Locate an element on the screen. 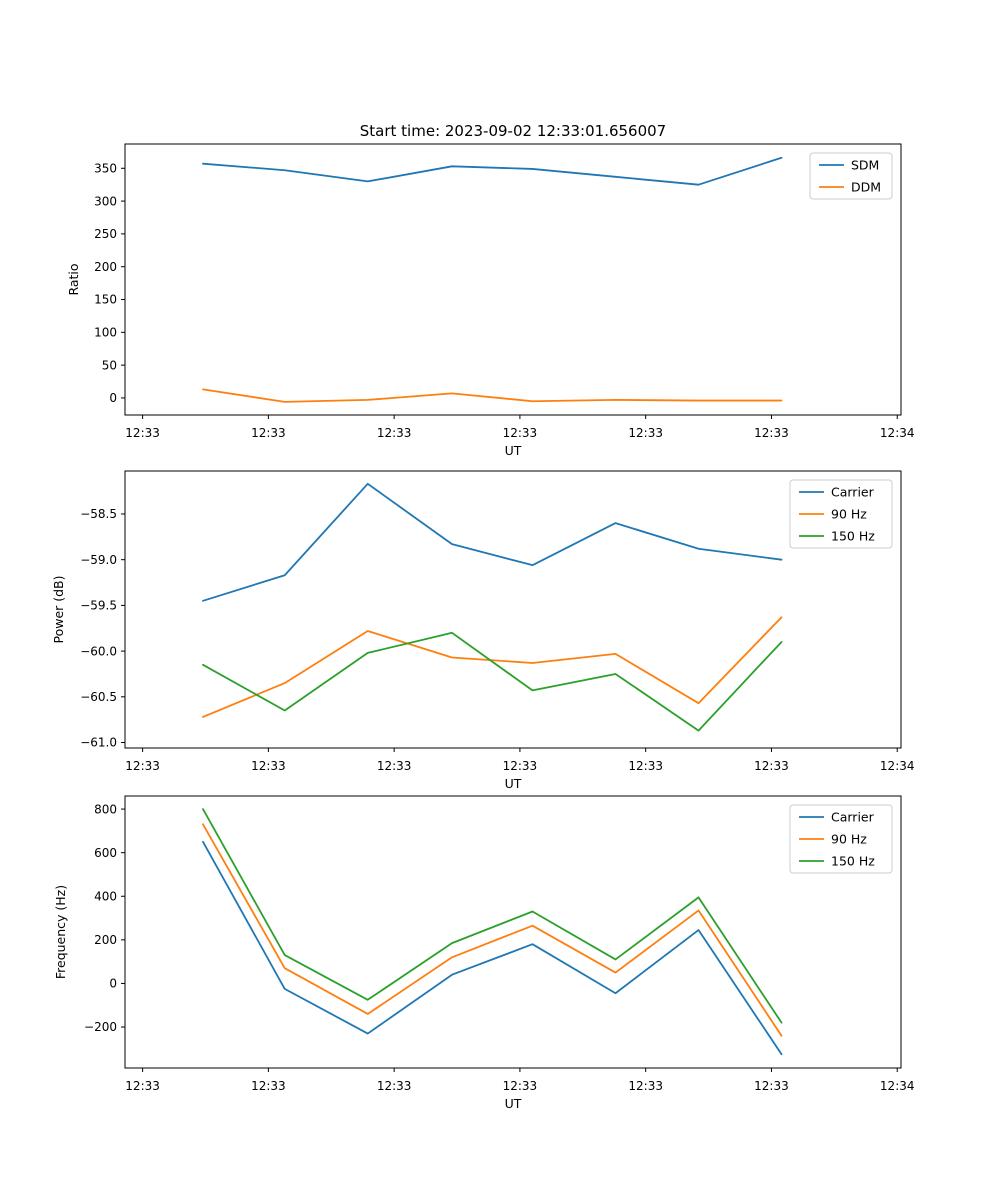 The image size is (1000, 1200). legend-label: DDM is located at coordinates (866, 186).